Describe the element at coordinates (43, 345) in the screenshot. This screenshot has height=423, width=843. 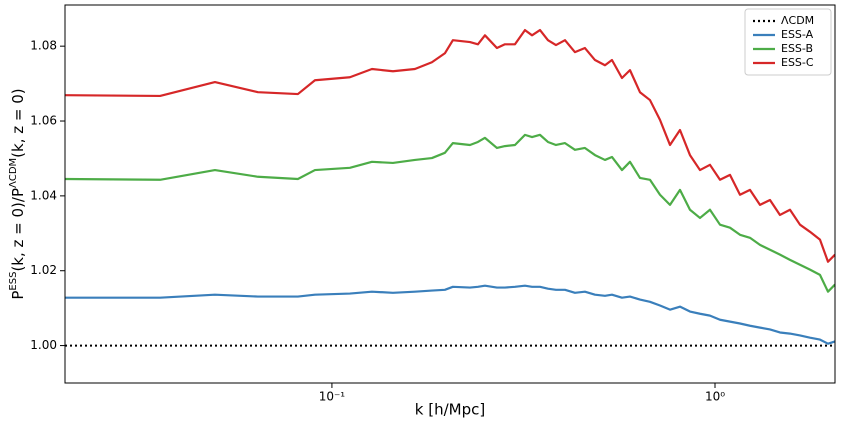
I see `y-tick-label: 1.00` at that location.